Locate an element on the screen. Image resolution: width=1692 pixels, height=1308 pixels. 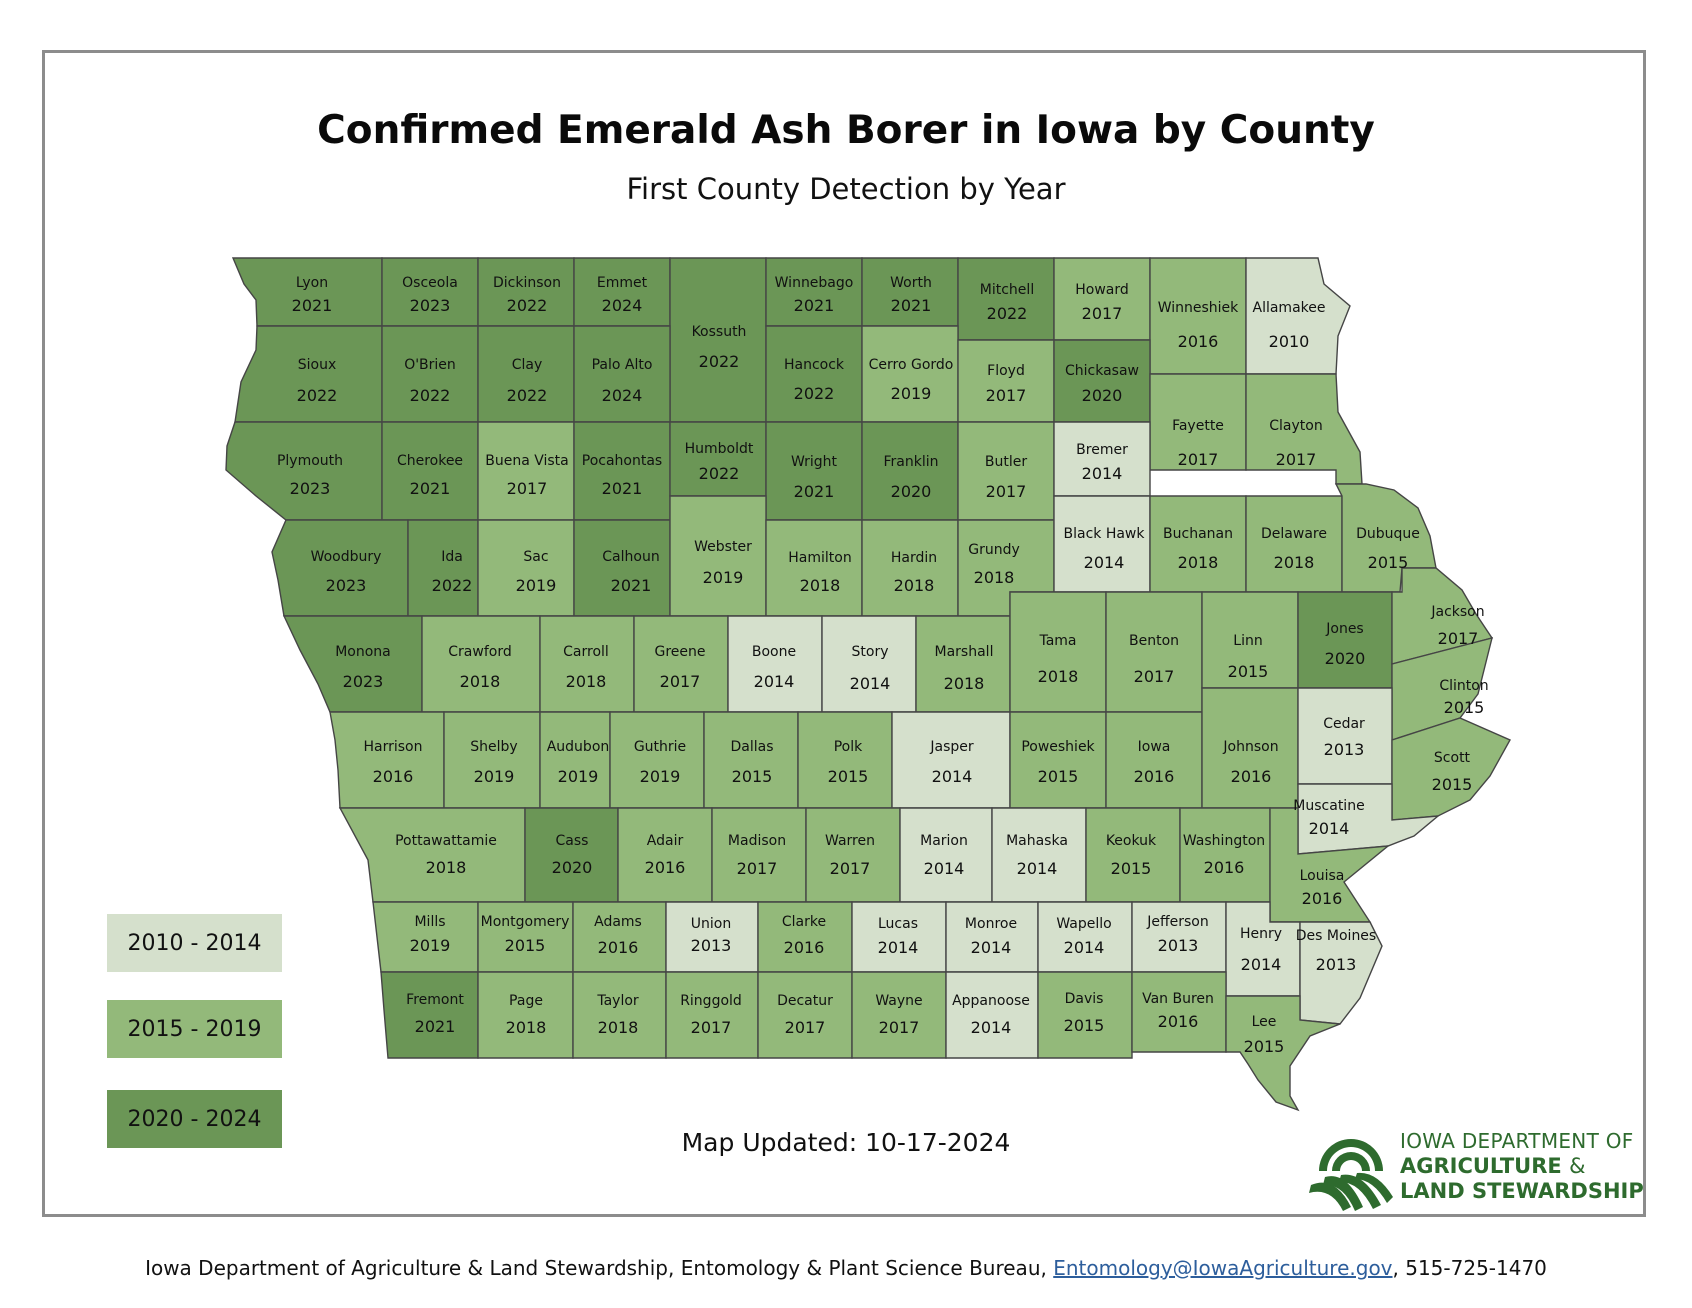
county-cerro-gordo is located at coordinates (910, 374).